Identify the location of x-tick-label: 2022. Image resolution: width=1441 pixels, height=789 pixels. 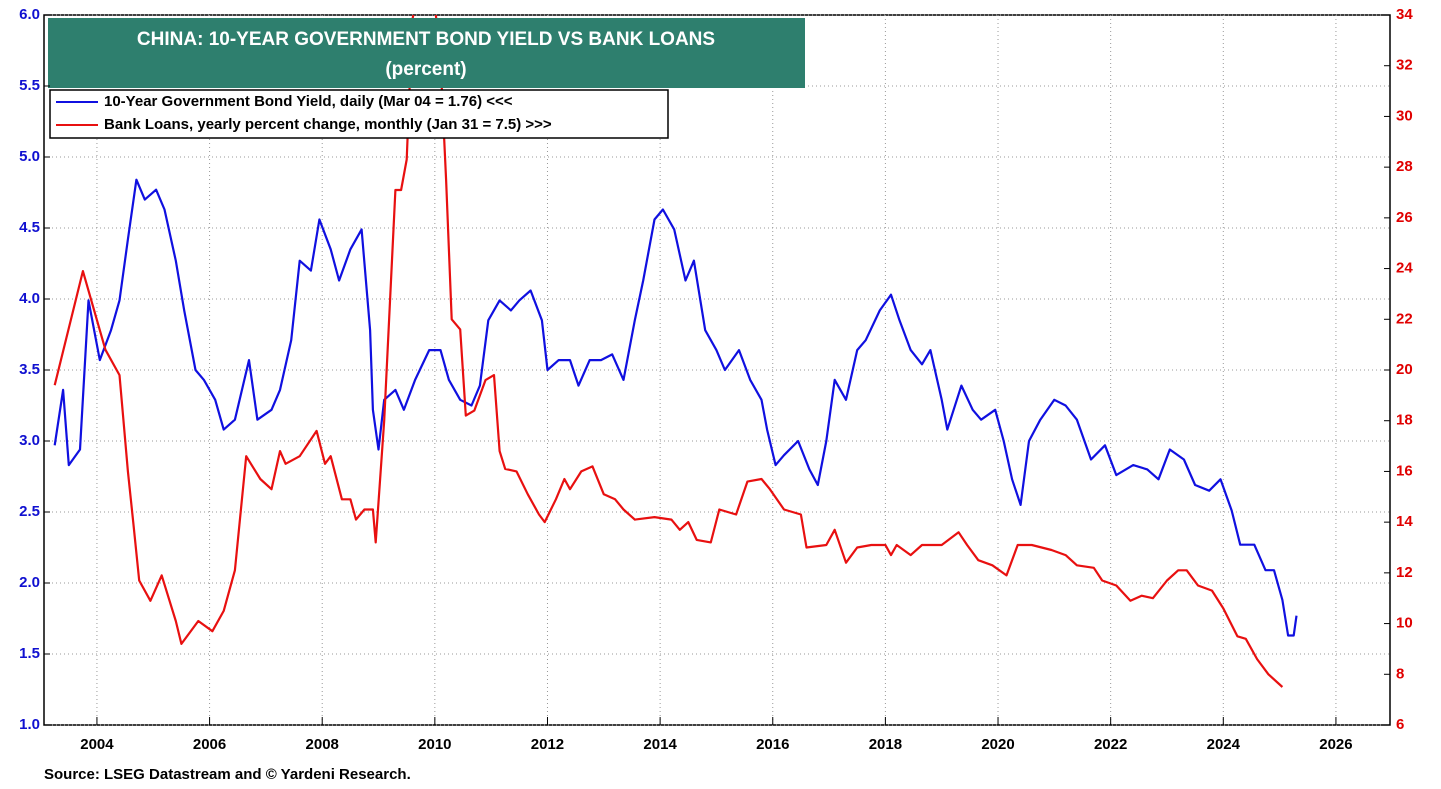
(1110, 744).